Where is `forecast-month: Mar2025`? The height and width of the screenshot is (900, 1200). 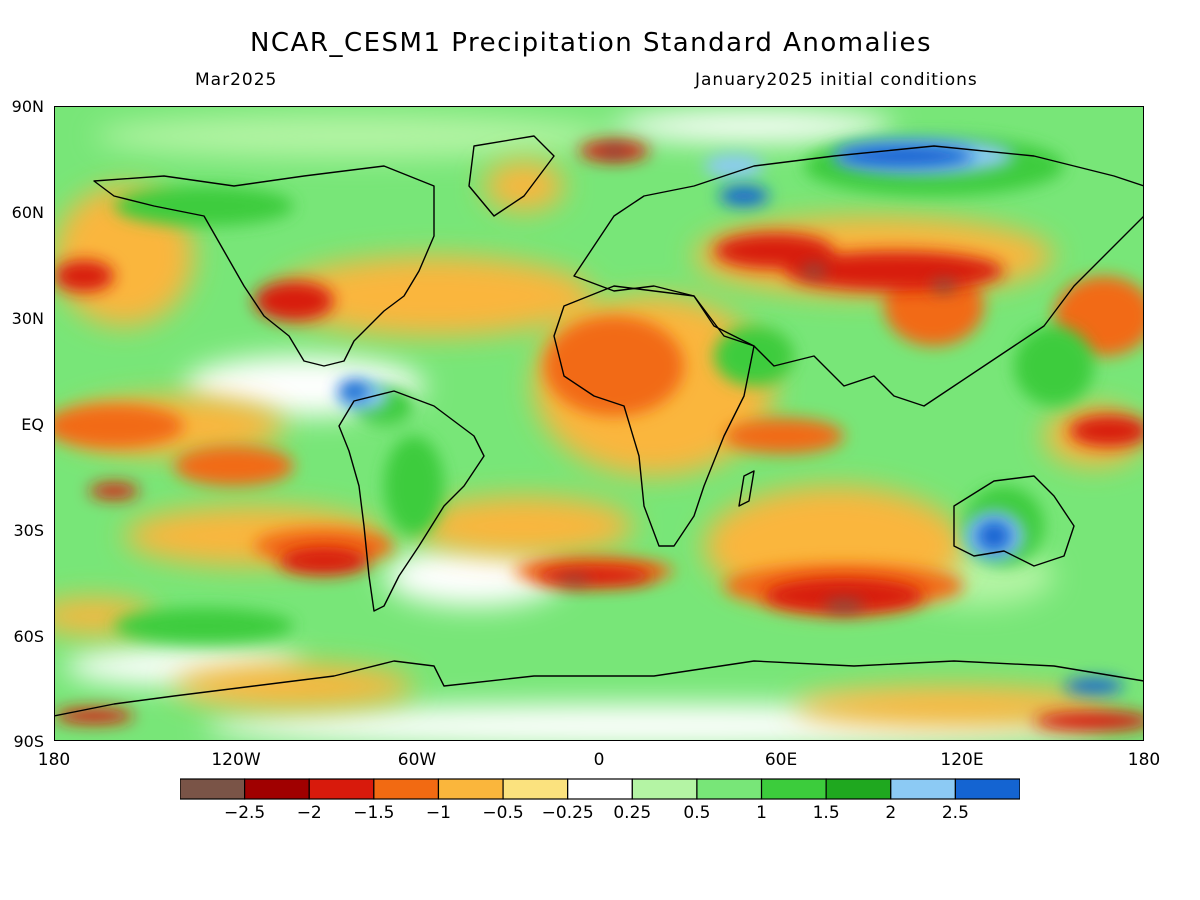
forecast-month: Mar2025 is located at coordinates (236, 80).